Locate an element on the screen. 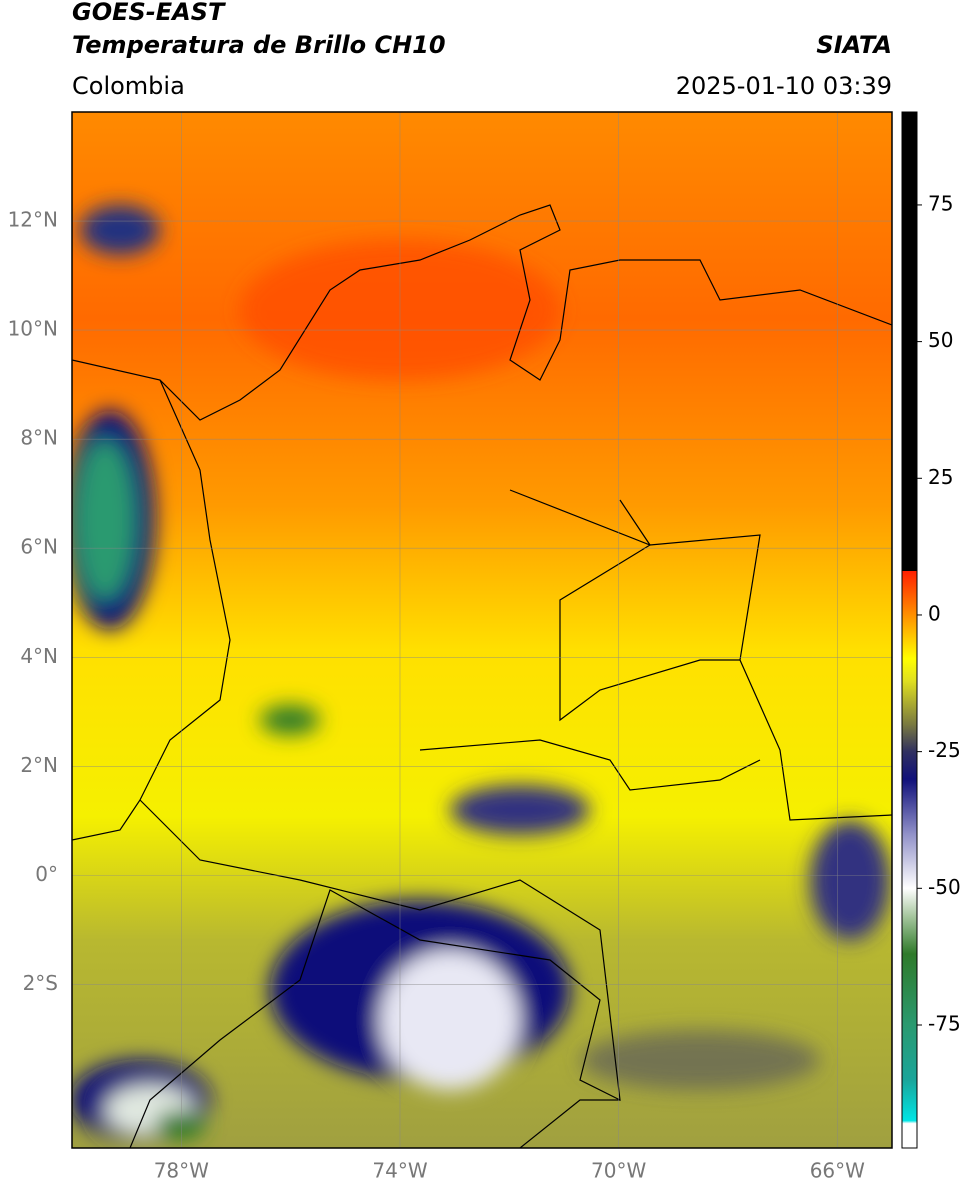 Image resolution: width=966 pixels, height=1194 pixels. colorbar-tick-label: 50 is located at coordinates (940, 340).